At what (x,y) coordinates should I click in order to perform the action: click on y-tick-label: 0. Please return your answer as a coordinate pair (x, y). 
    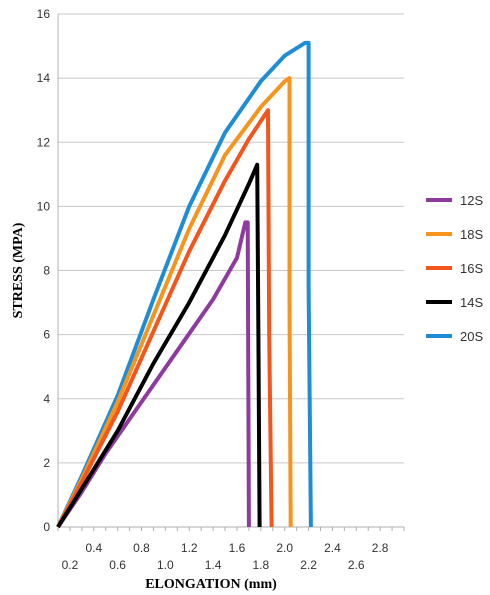
    Looking at the image, I should click on (46, 527).